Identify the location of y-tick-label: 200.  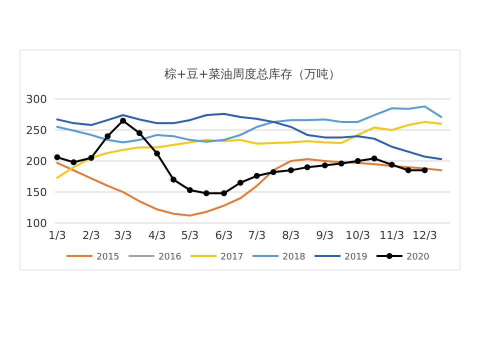
(36, 161).